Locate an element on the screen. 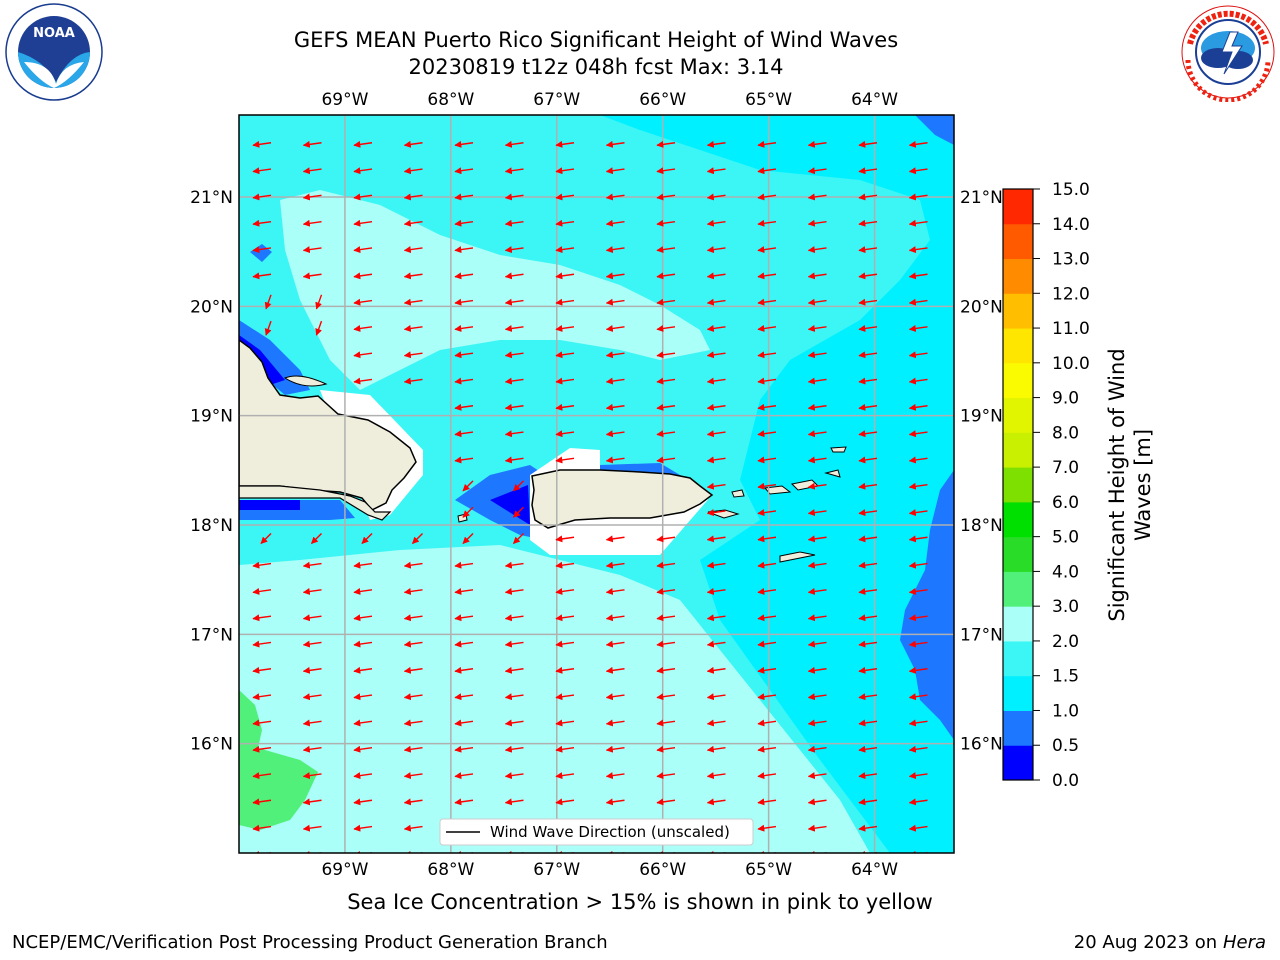 The height and width of the screenshot is (960, 1280). land-virgin-gorda is located at coordinates (832, 473).